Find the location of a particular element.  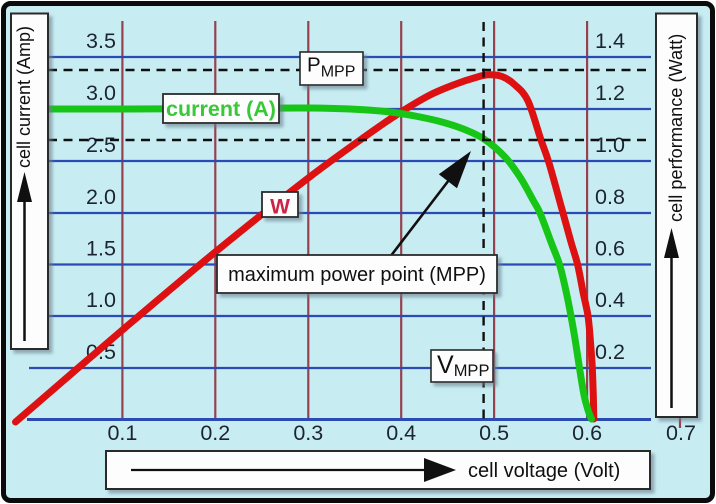

svg-text: cell performance (Watt) is located at coordinates (676, 128).